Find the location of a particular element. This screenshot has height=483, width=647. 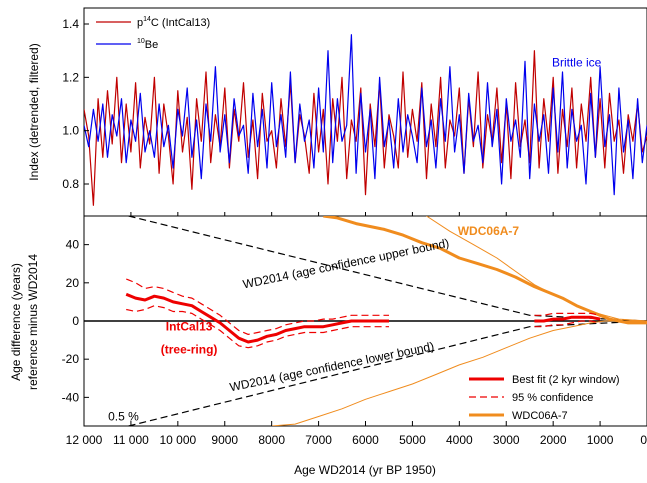

bottom-y-axis-label-line2: reference minus WD2014 is located at coordinates (33, 322).